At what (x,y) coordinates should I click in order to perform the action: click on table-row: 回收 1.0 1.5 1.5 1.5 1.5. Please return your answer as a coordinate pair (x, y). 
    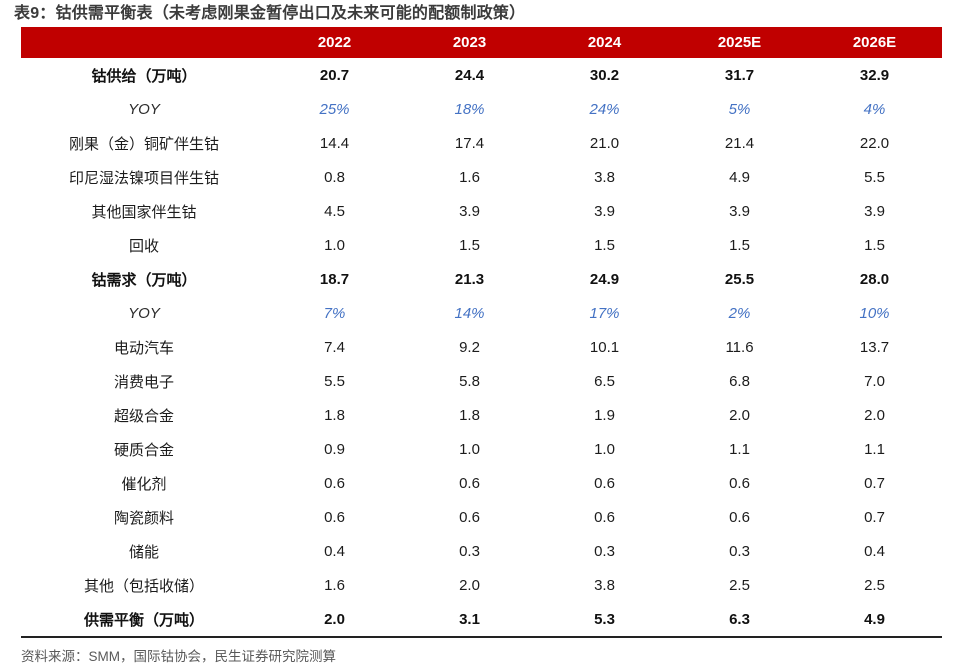
    Looking at the image, I should click on (481, 245).